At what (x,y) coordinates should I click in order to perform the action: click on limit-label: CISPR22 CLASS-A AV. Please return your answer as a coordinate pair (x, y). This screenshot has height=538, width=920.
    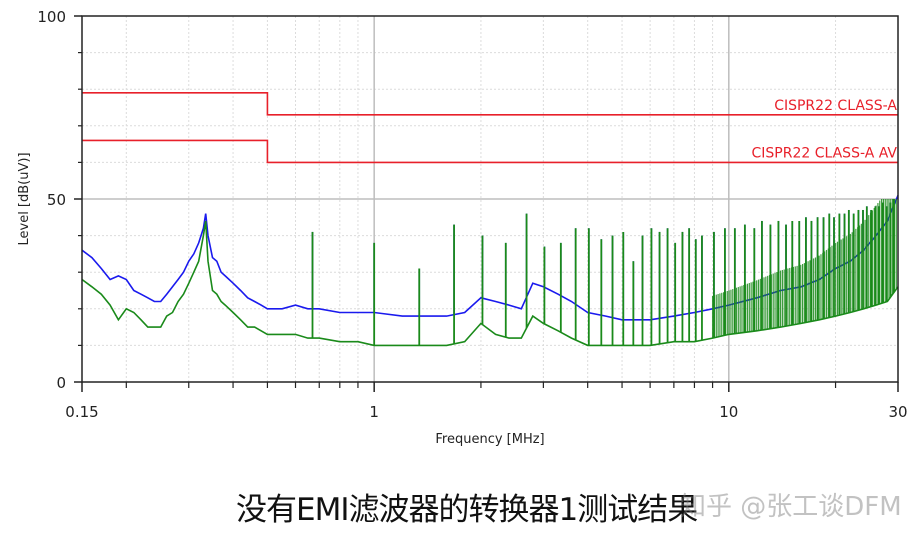
    Looking at the image, I should click on (824, 153).